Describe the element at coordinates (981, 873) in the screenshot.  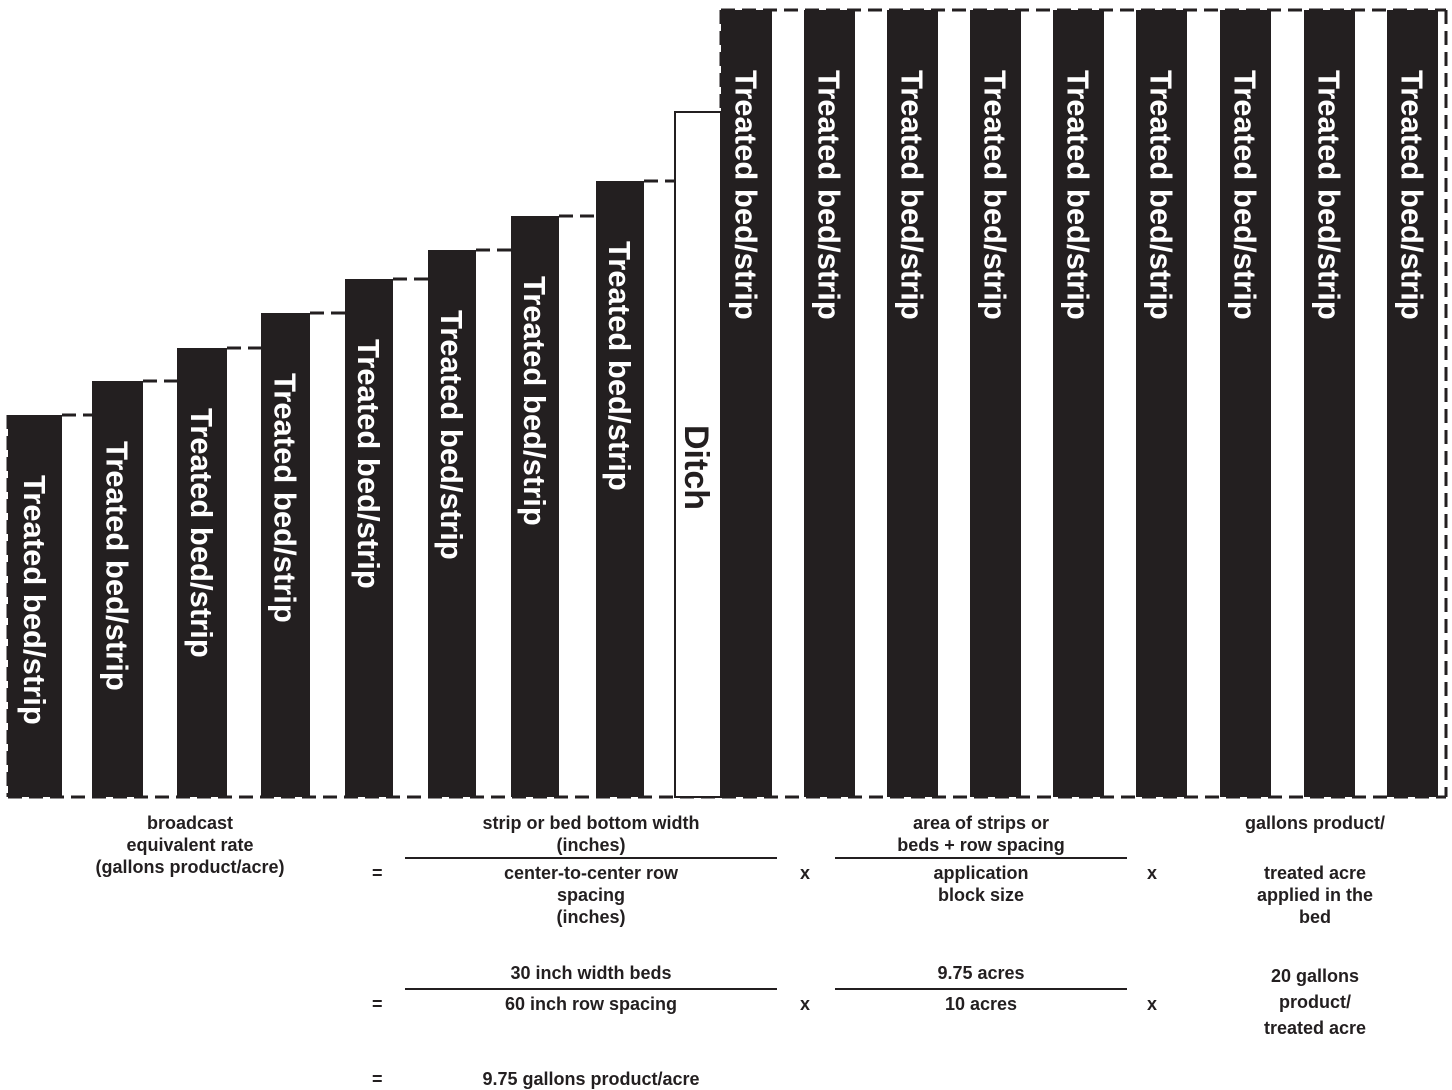
I see `frac2-denominator-line: application` at that location.